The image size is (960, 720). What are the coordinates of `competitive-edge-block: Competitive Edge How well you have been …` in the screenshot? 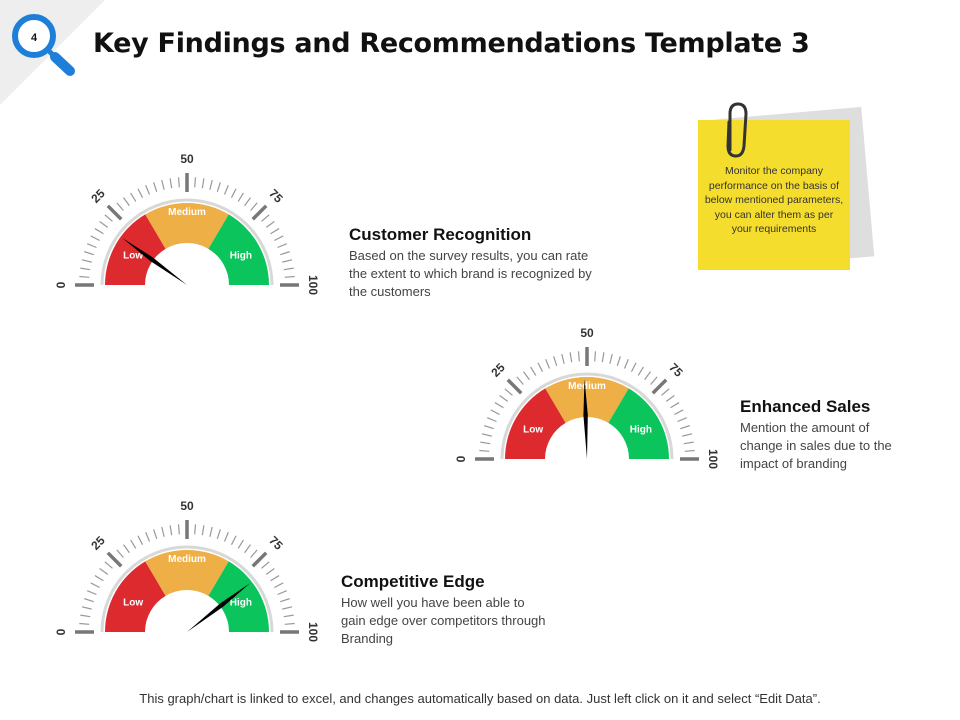 It's located at (446, 610).